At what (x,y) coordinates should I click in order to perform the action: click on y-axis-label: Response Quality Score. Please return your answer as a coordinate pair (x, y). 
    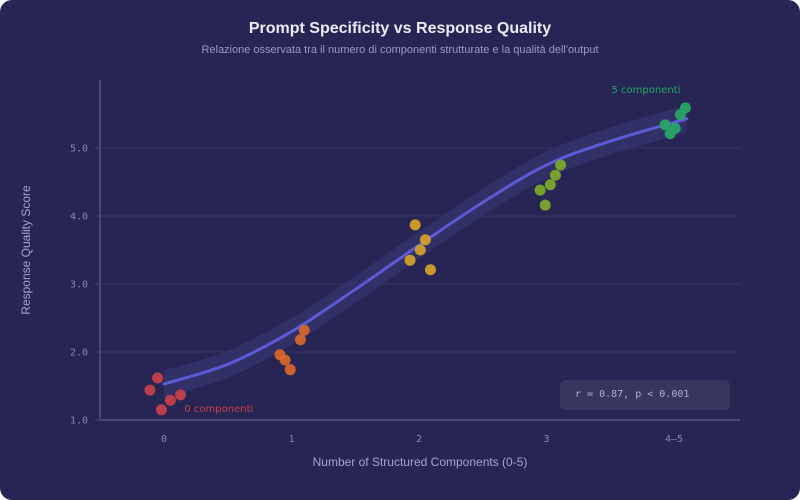
    Looking at the image, I should click on (26, 250).